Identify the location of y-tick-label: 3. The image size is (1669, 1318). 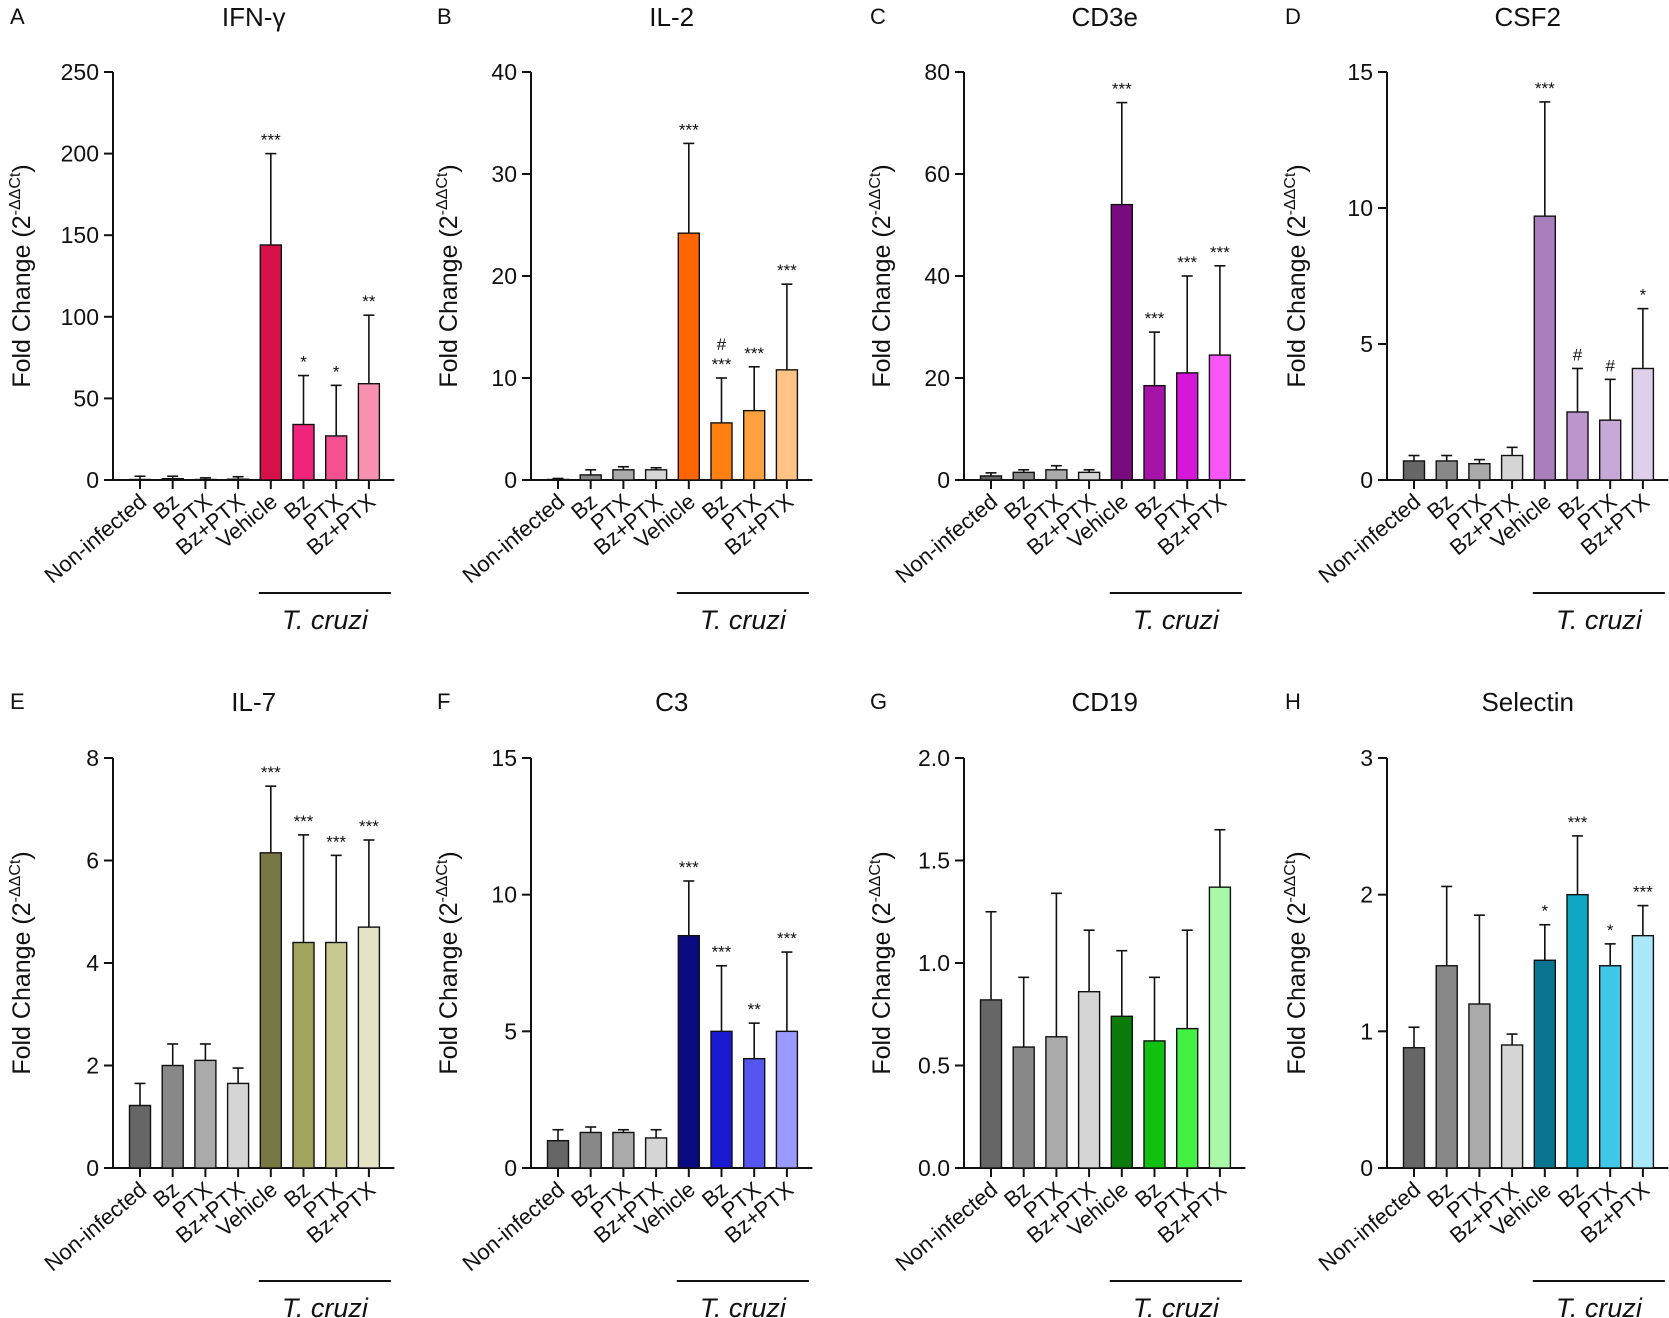
(1366, 758).